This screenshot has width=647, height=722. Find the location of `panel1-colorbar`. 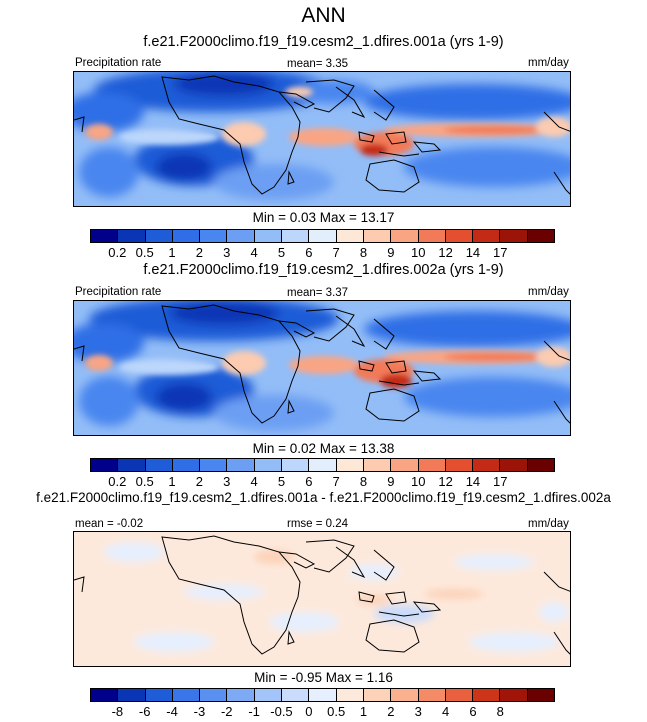

panel1-colorbar is located at coordinates (322, 236).